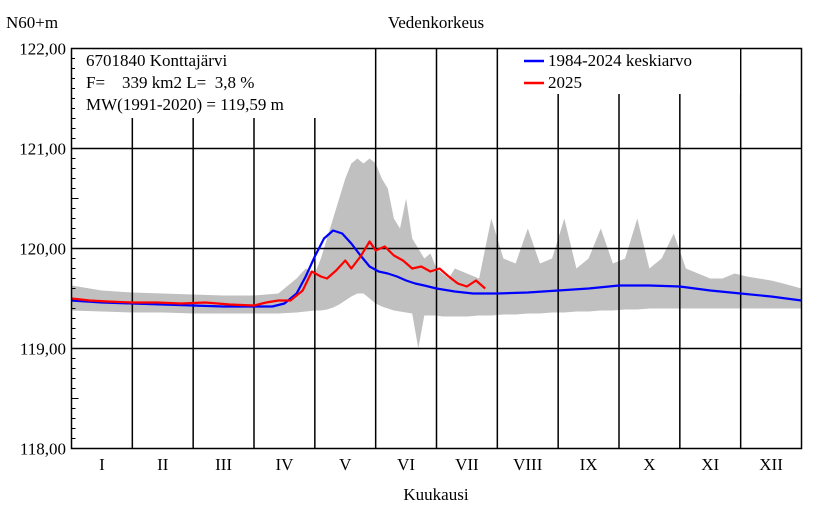 The width and height of the screenshot is (840, 520). Describe the element at coordinates (42, 49) in the screenshot. I see `y-tick-label: 122,00` at that location.